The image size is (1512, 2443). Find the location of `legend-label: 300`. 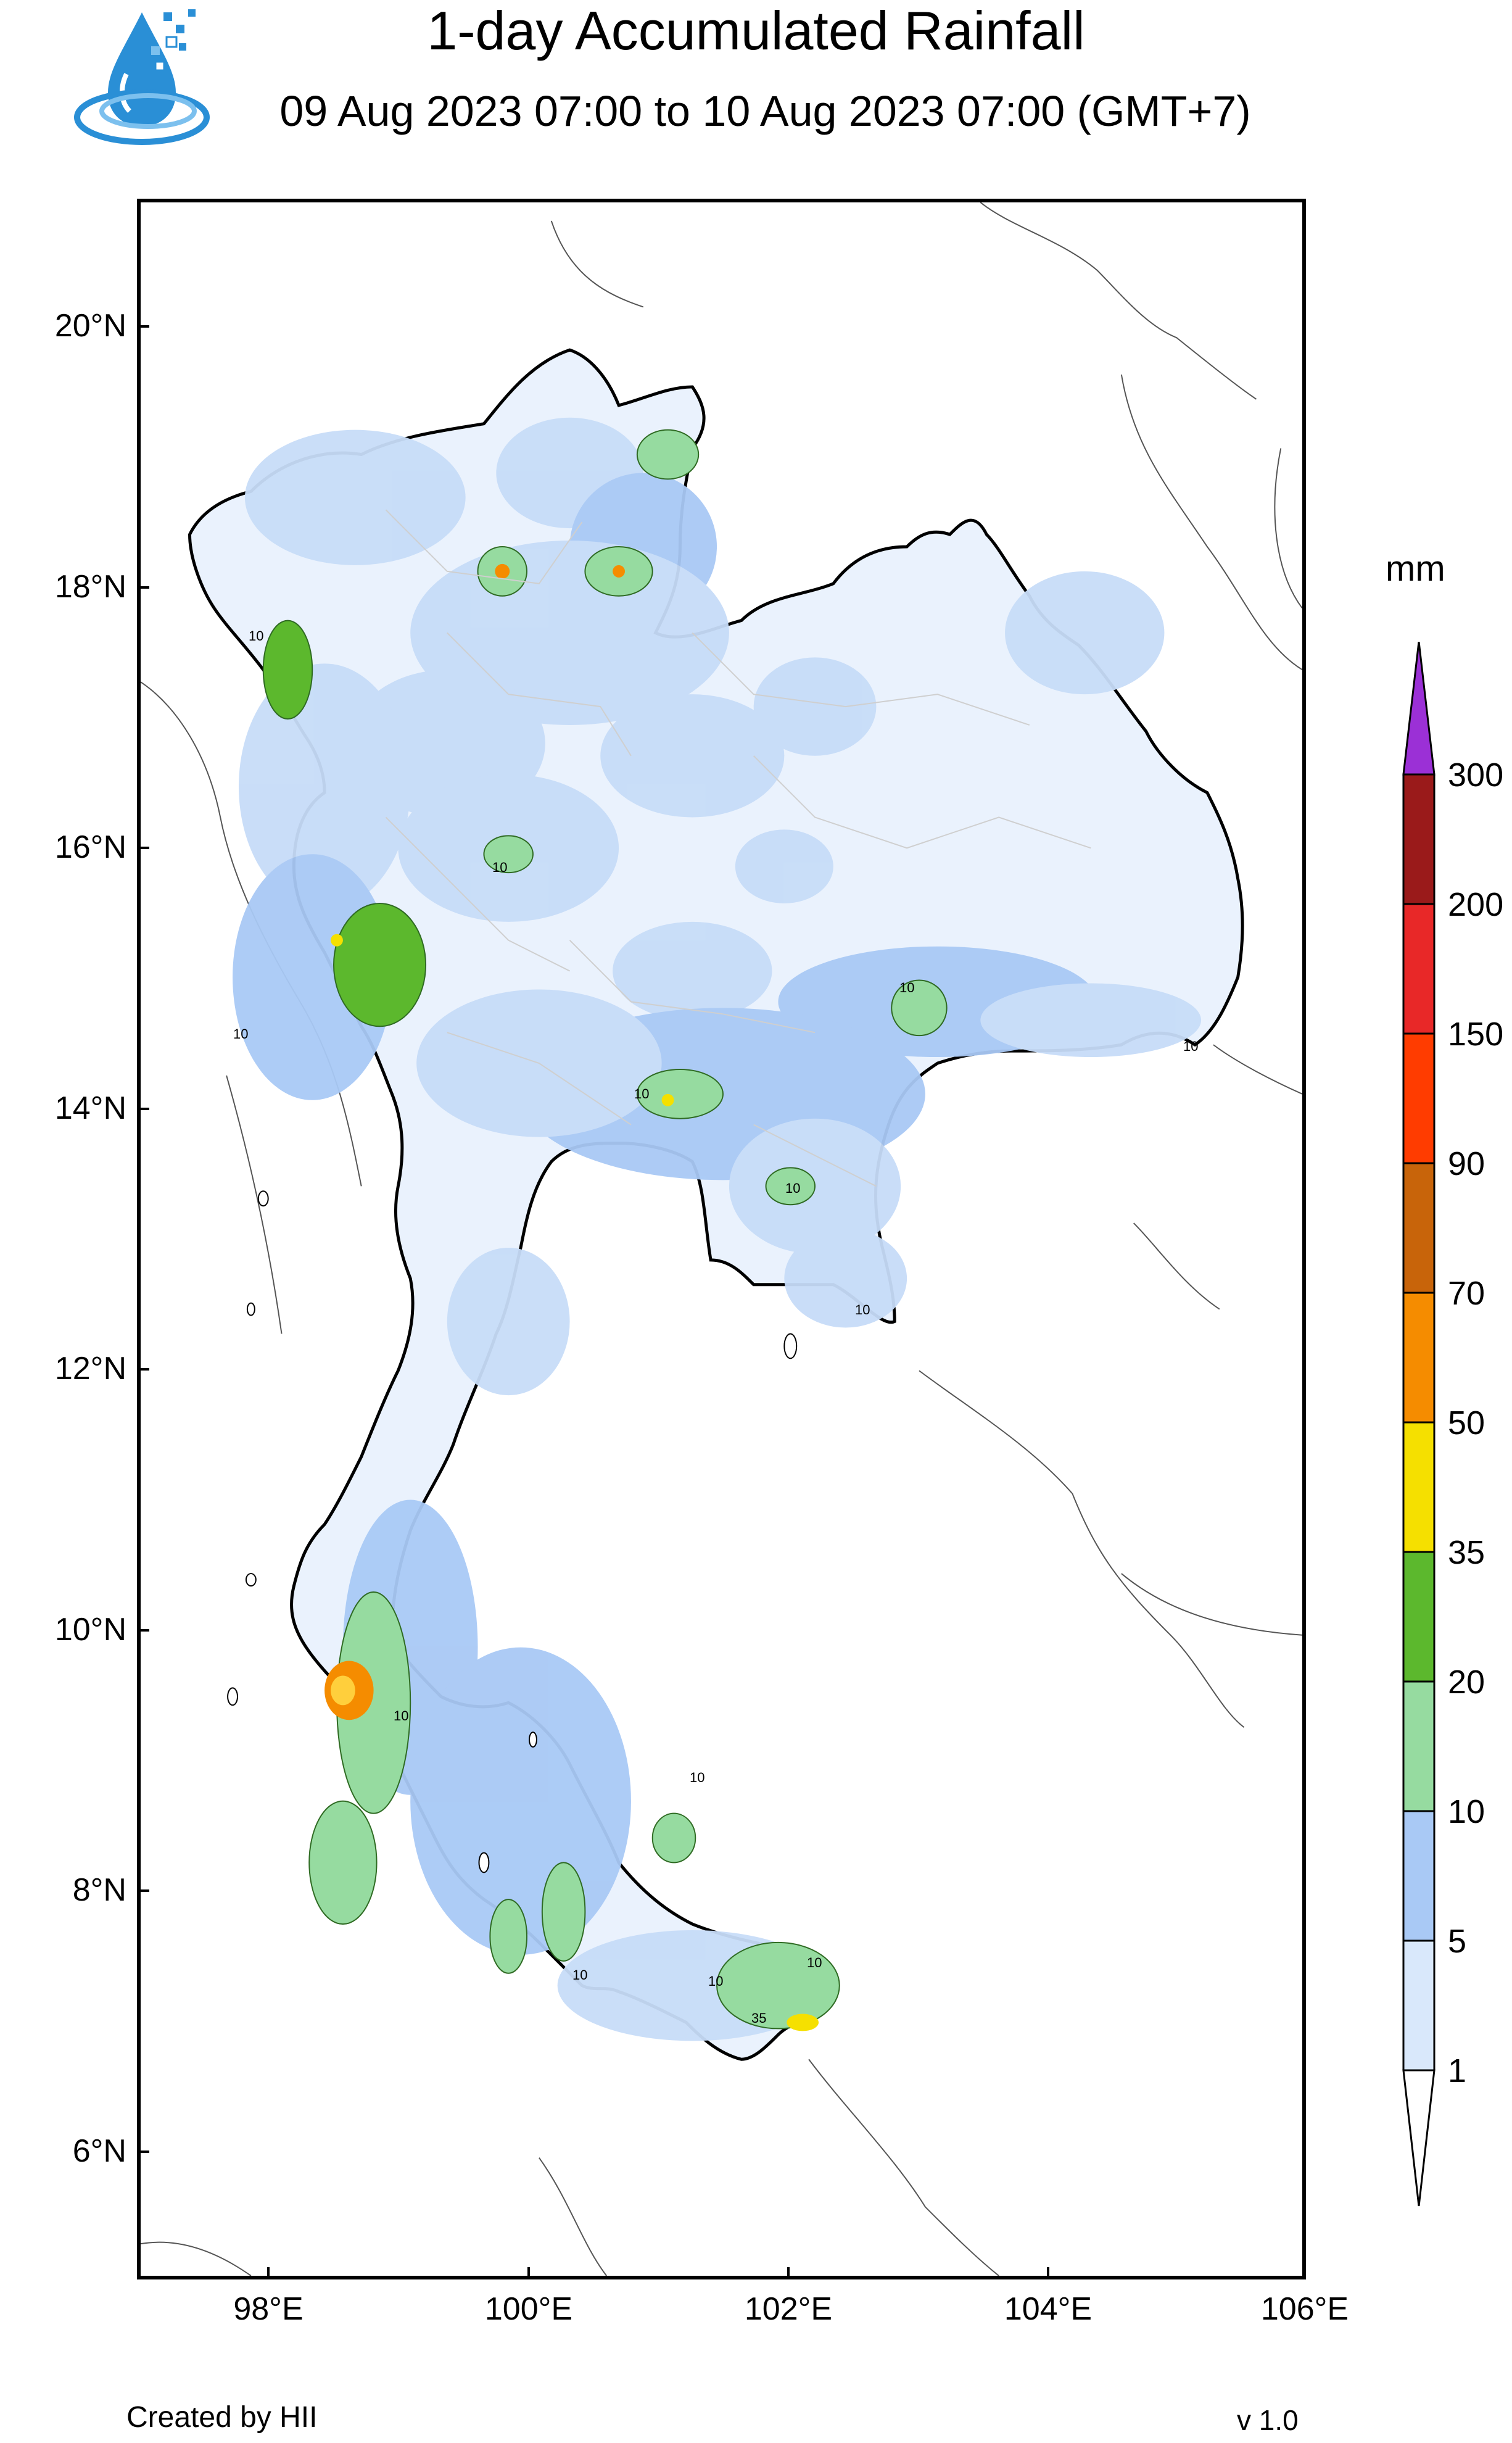

legend-label: 300 is located at coordinates (1476, 775).